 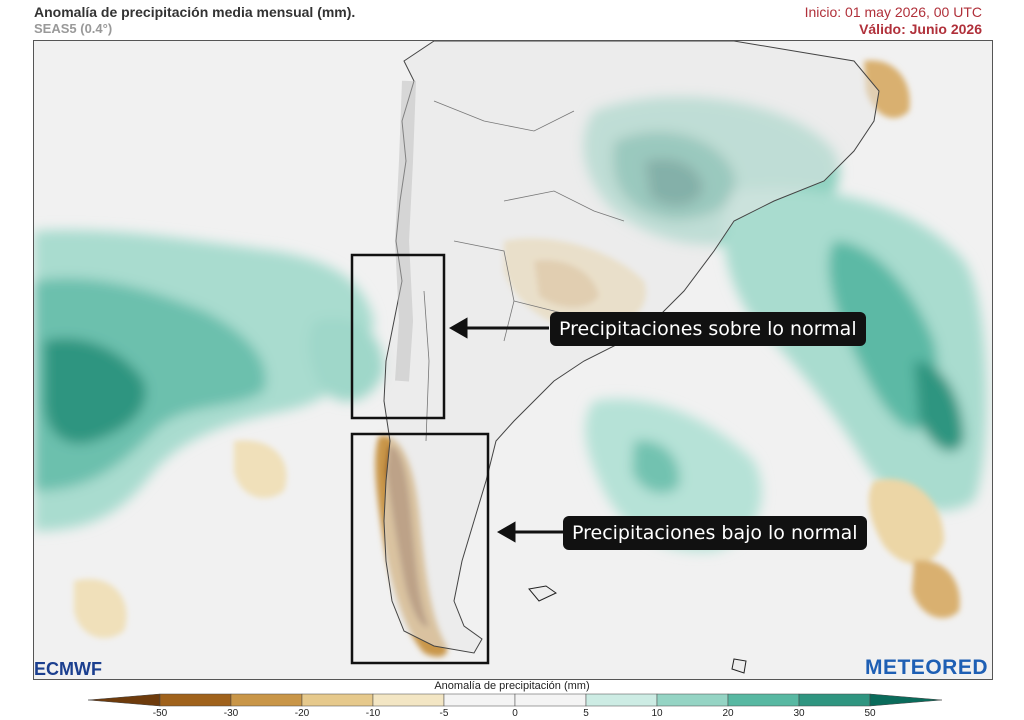 I want to click on ecmwf-logo: ECMWF, so click(x=68, y=669).